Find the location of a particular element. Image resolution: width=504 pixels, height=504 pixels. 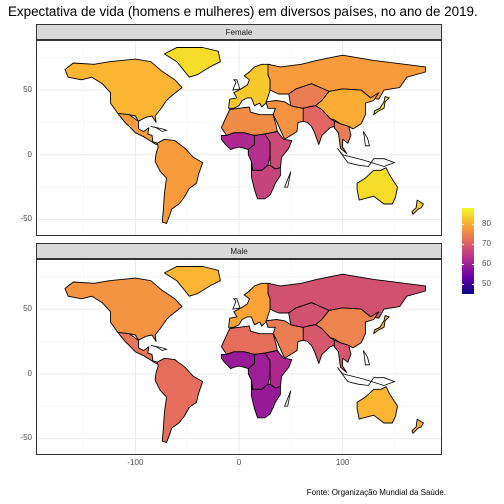

x-tick-label: 100 is located at coordinates (342, 462).